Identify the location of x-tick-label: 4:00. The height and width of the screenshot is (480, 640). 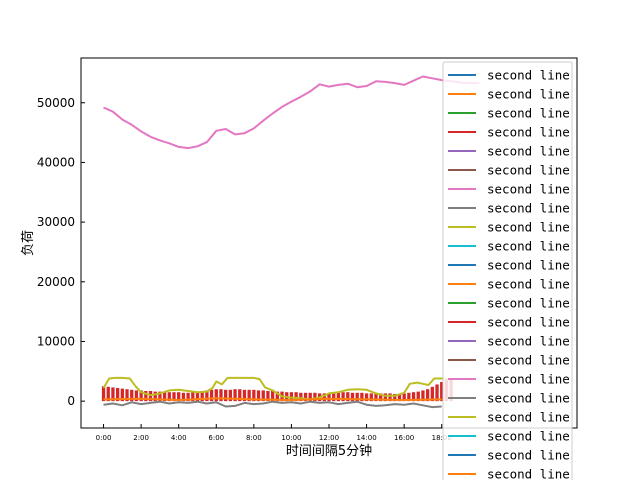
(179, 438).